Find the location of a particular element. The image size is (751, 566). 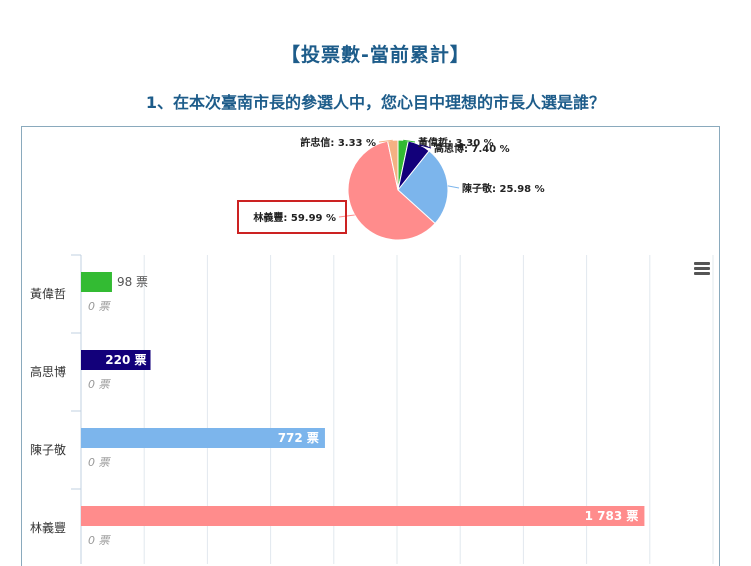

bar-value-label-3: 772 票 is located at coordinates (298, 438).